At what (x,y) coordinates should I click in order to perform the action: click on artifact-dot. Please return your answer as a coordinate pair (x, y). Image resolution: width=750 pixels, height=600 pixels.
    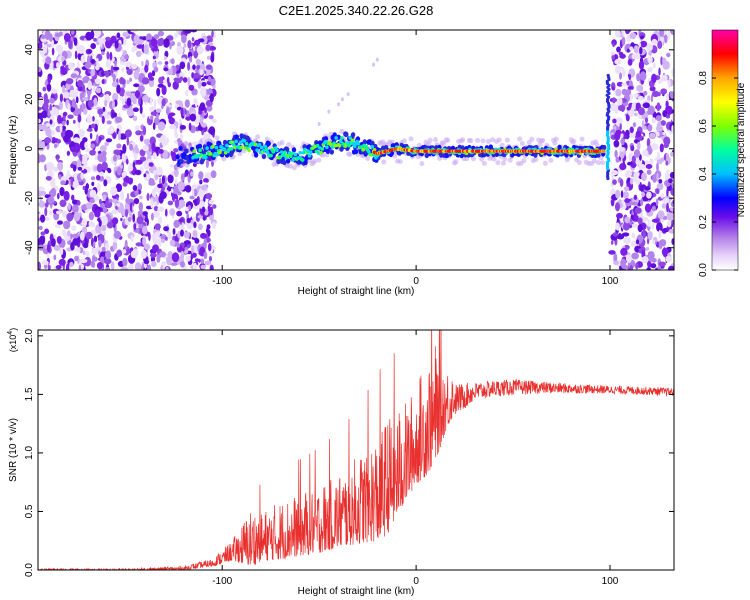
    Looking at the image, I should click on (319, 124).